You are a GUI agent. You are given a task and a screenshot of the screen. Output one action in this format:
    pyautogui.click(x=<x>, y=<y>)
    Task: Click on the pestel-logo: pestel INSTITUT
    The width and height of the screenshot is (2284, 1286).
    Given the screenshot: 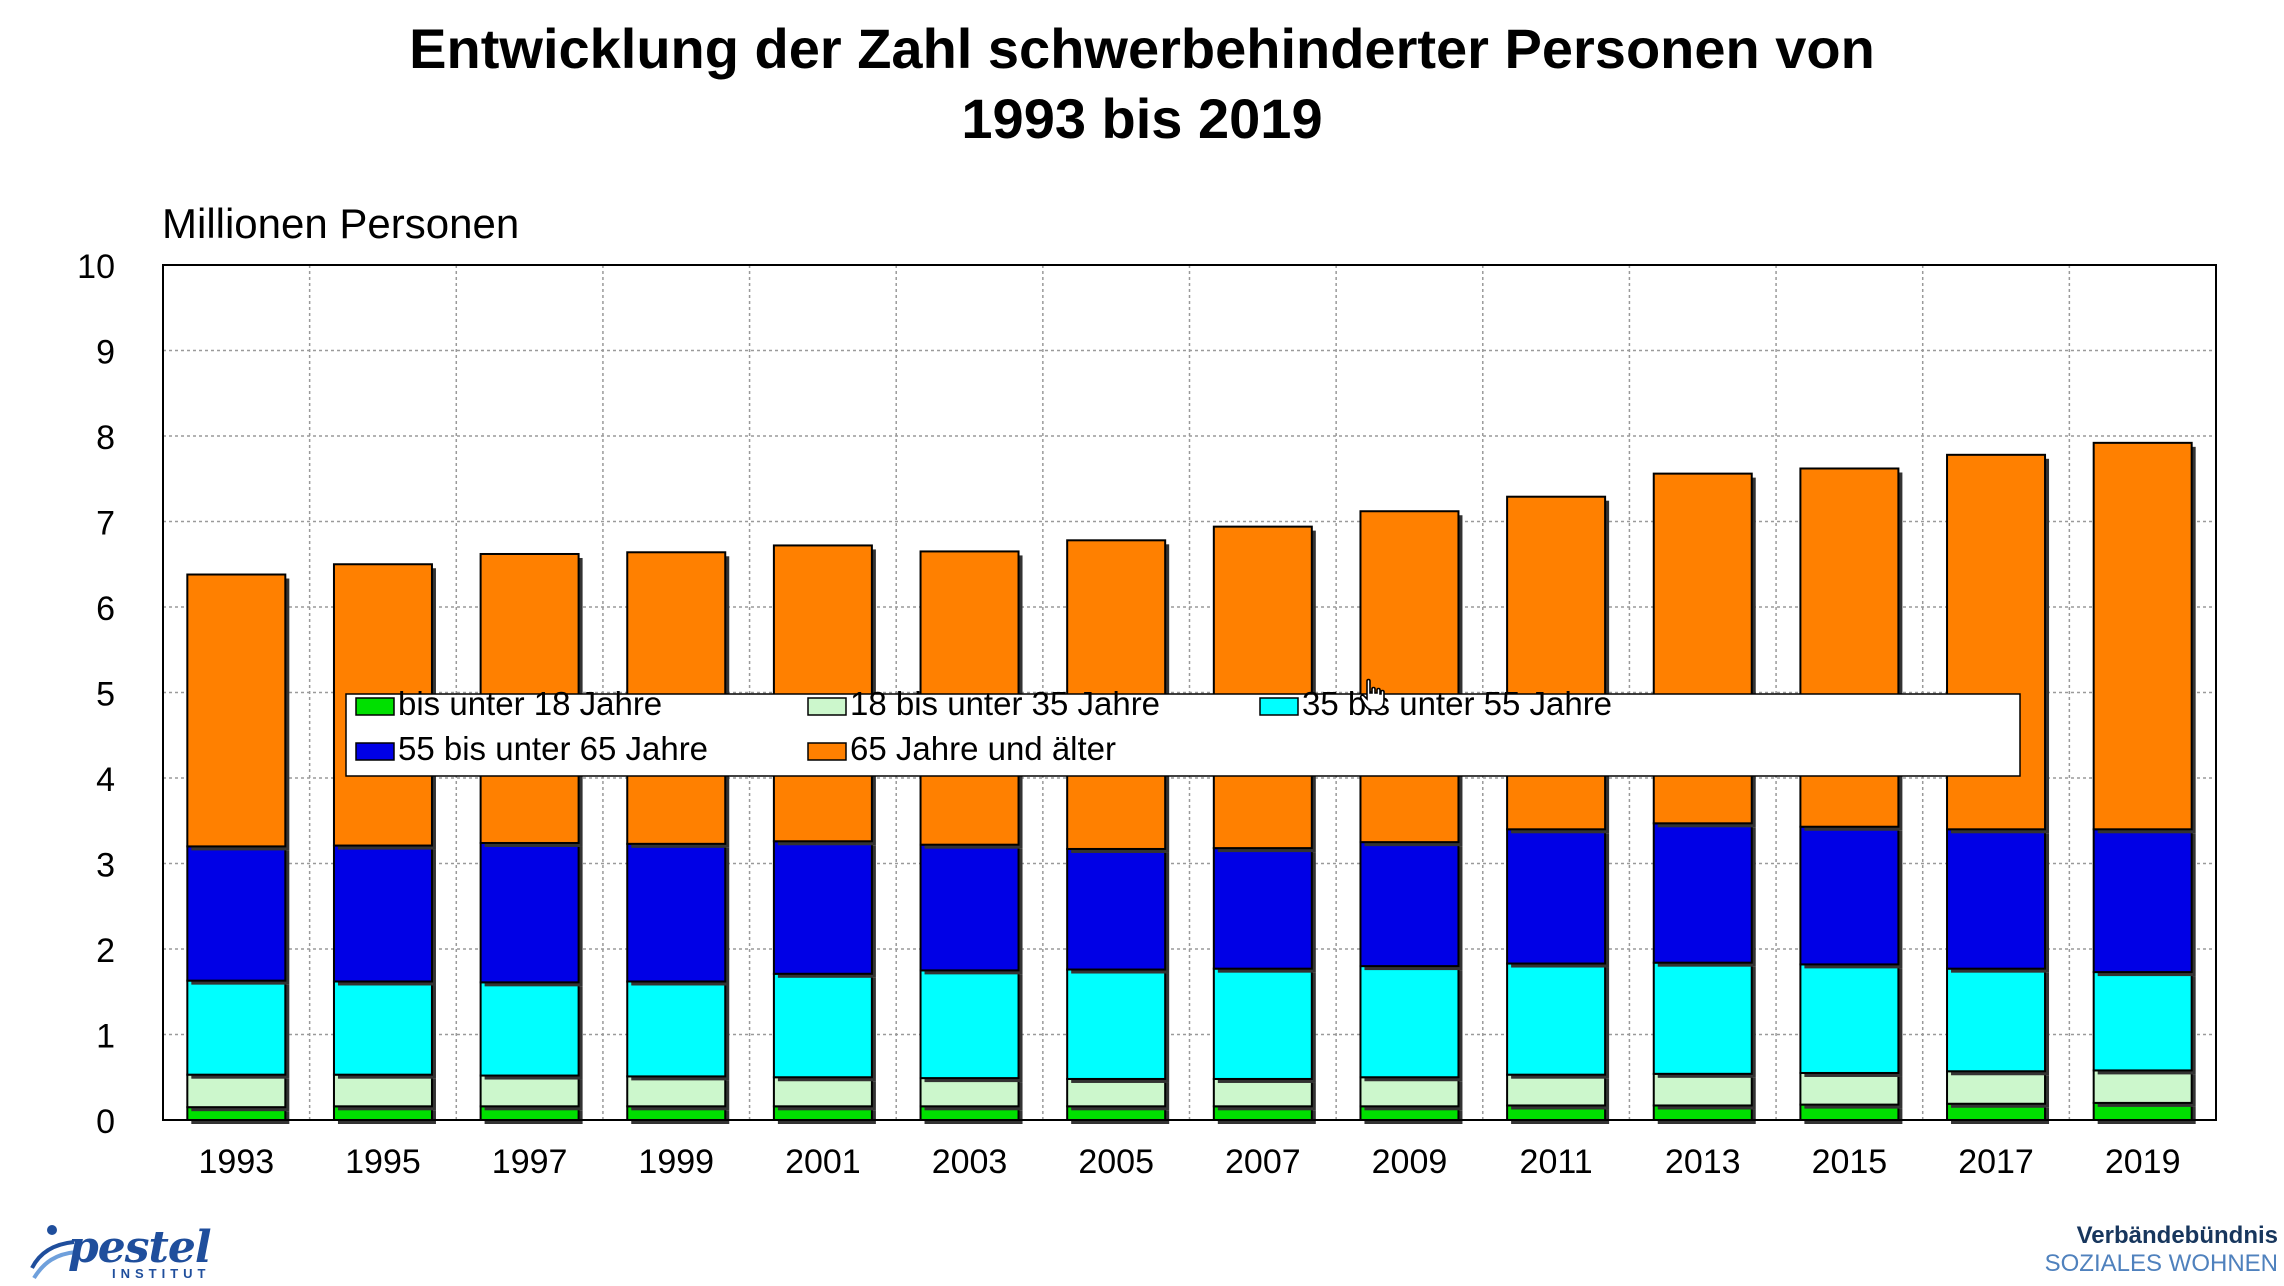 What is the action you would take?
    pyautogui.click(x=125, y=1252)
    